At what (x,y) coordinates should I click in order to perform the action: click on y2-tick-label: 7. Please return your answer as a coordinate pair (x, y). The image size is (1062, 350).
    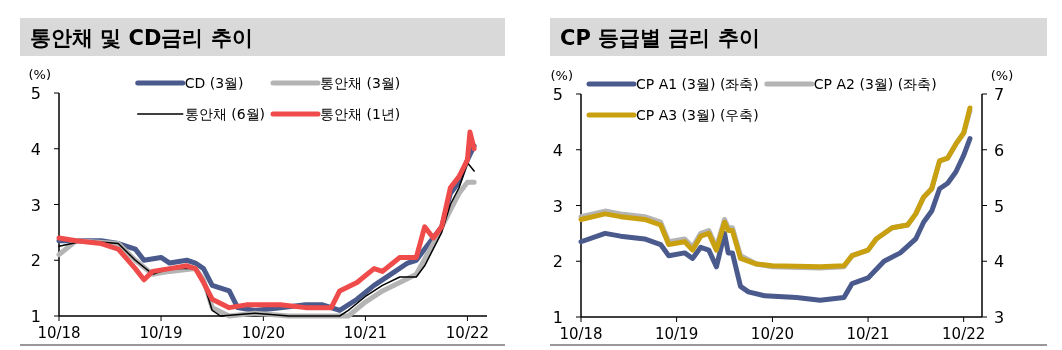
    Looking at the image, I should click on (999, 94).